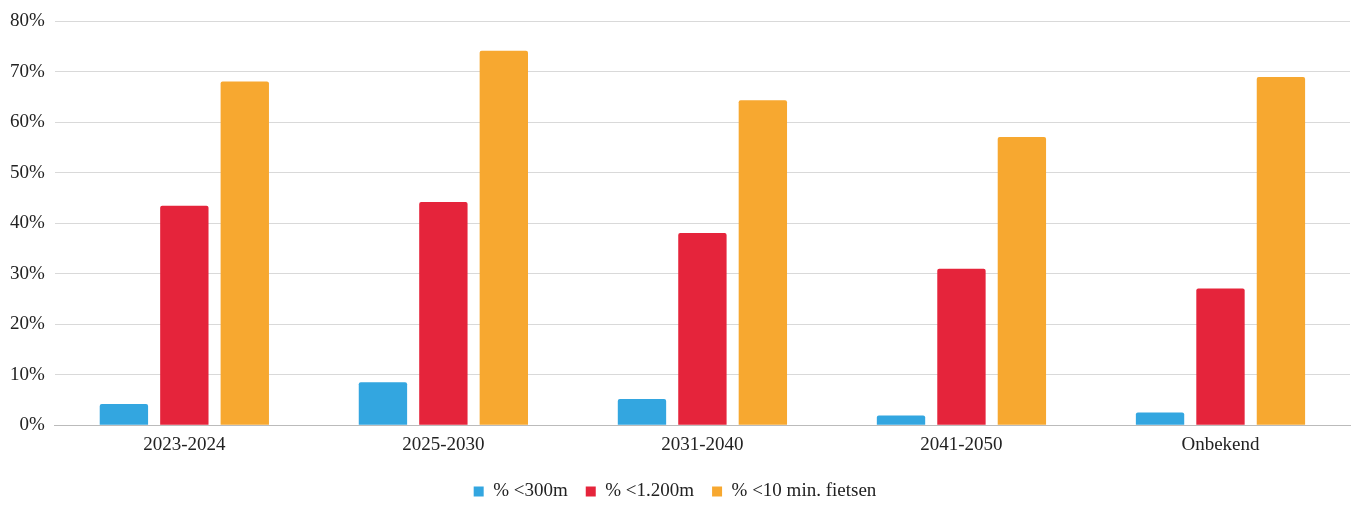  I want to click on x-tick-label: 2041-2050, so click(961, 443).